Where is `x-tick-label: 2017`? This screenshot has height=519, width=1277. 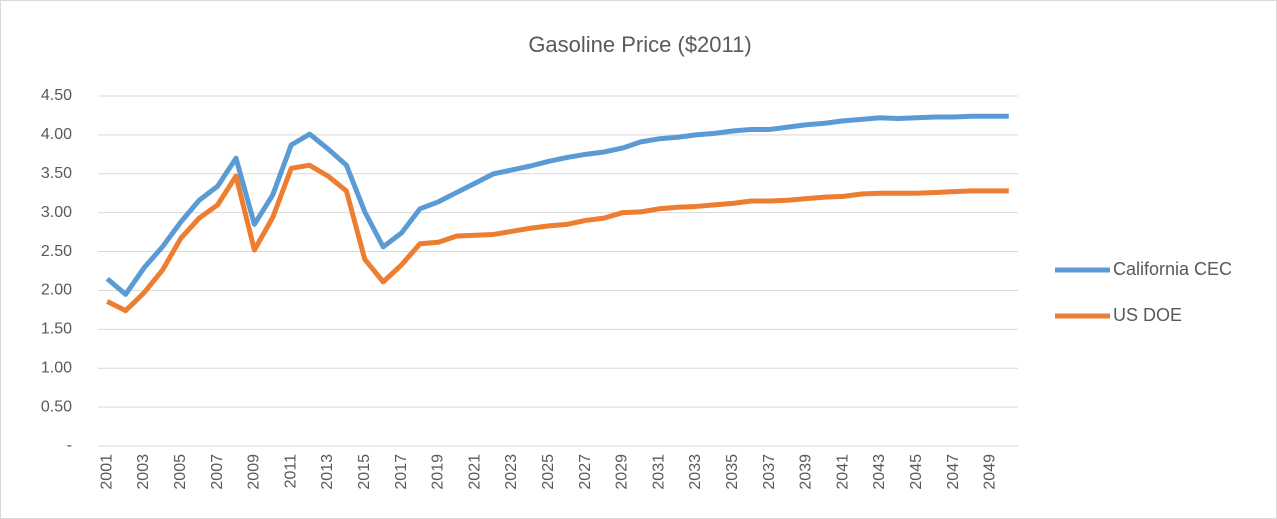 x-tick-label: 2017 is located at coordinates (401, 472).